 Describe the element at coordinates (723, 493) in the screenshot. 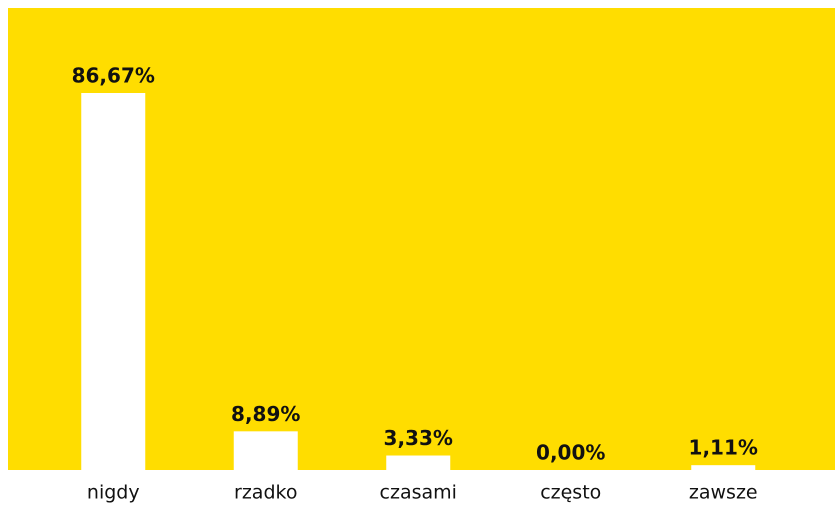

I see `x-tick-label: zawsze` at that location.